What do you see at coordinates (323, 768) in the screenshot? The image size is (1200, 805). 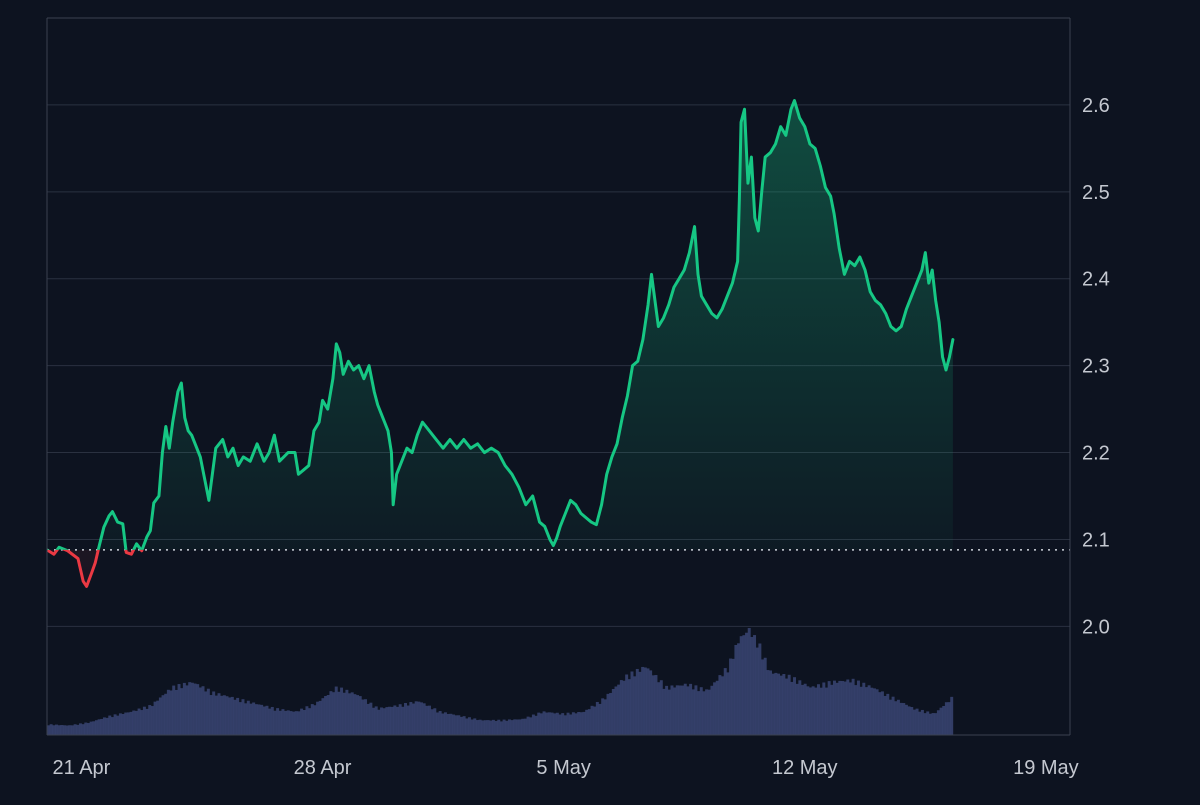 I see `x-tick-label: 28 Apr` at bounding box center [323, 768].